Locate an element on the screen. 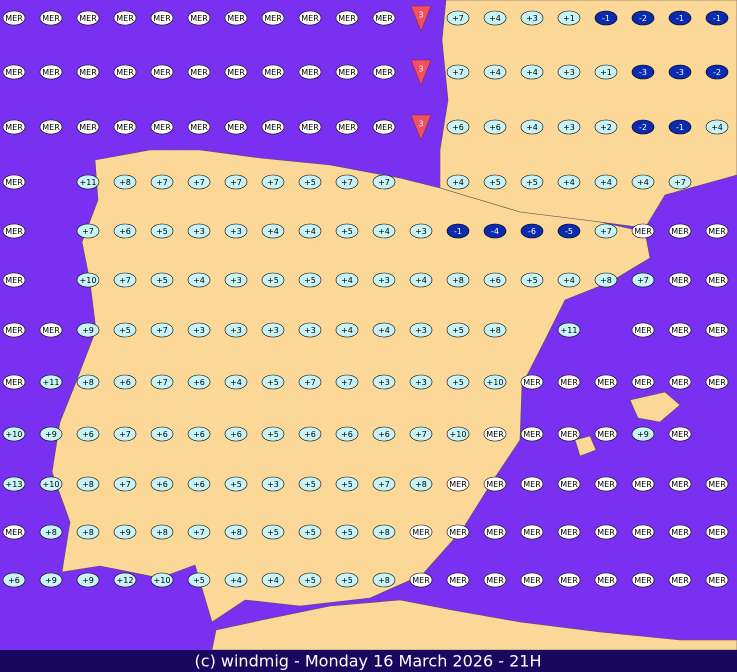 Image resolution: width=737 pixels, height=672 pixels. station-label: -2 is located at coordinates (717, 72).